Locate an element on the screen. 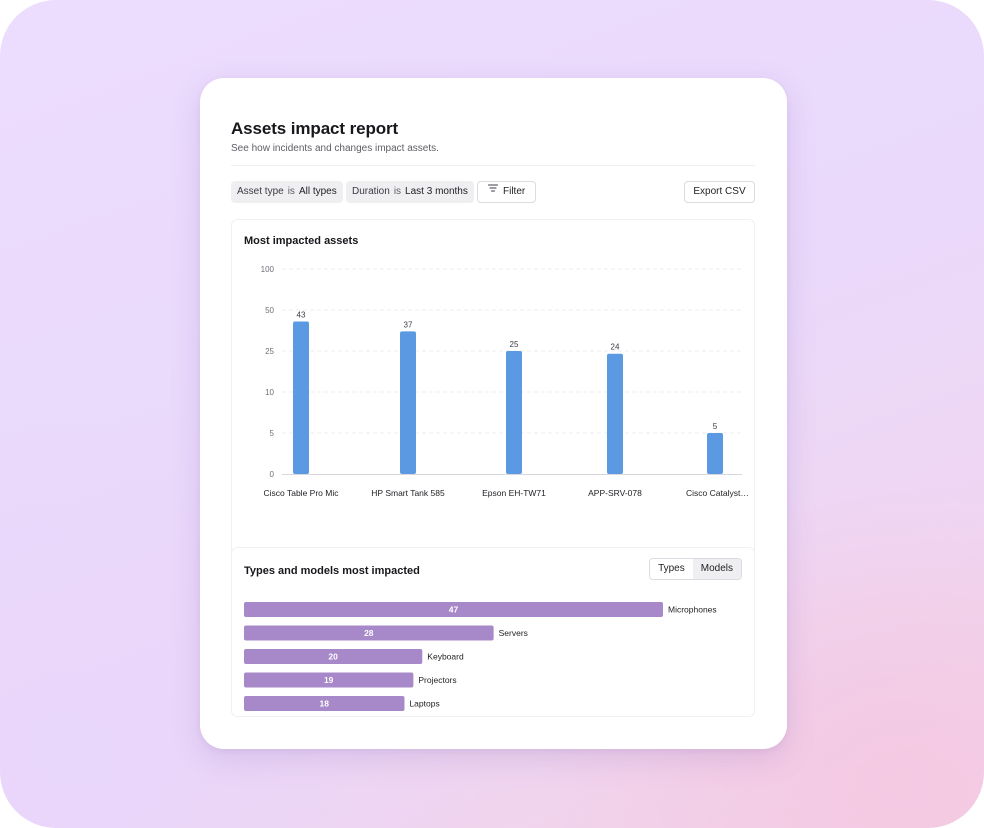  y-tick-label: 25 is located at coordinates (269, 351).